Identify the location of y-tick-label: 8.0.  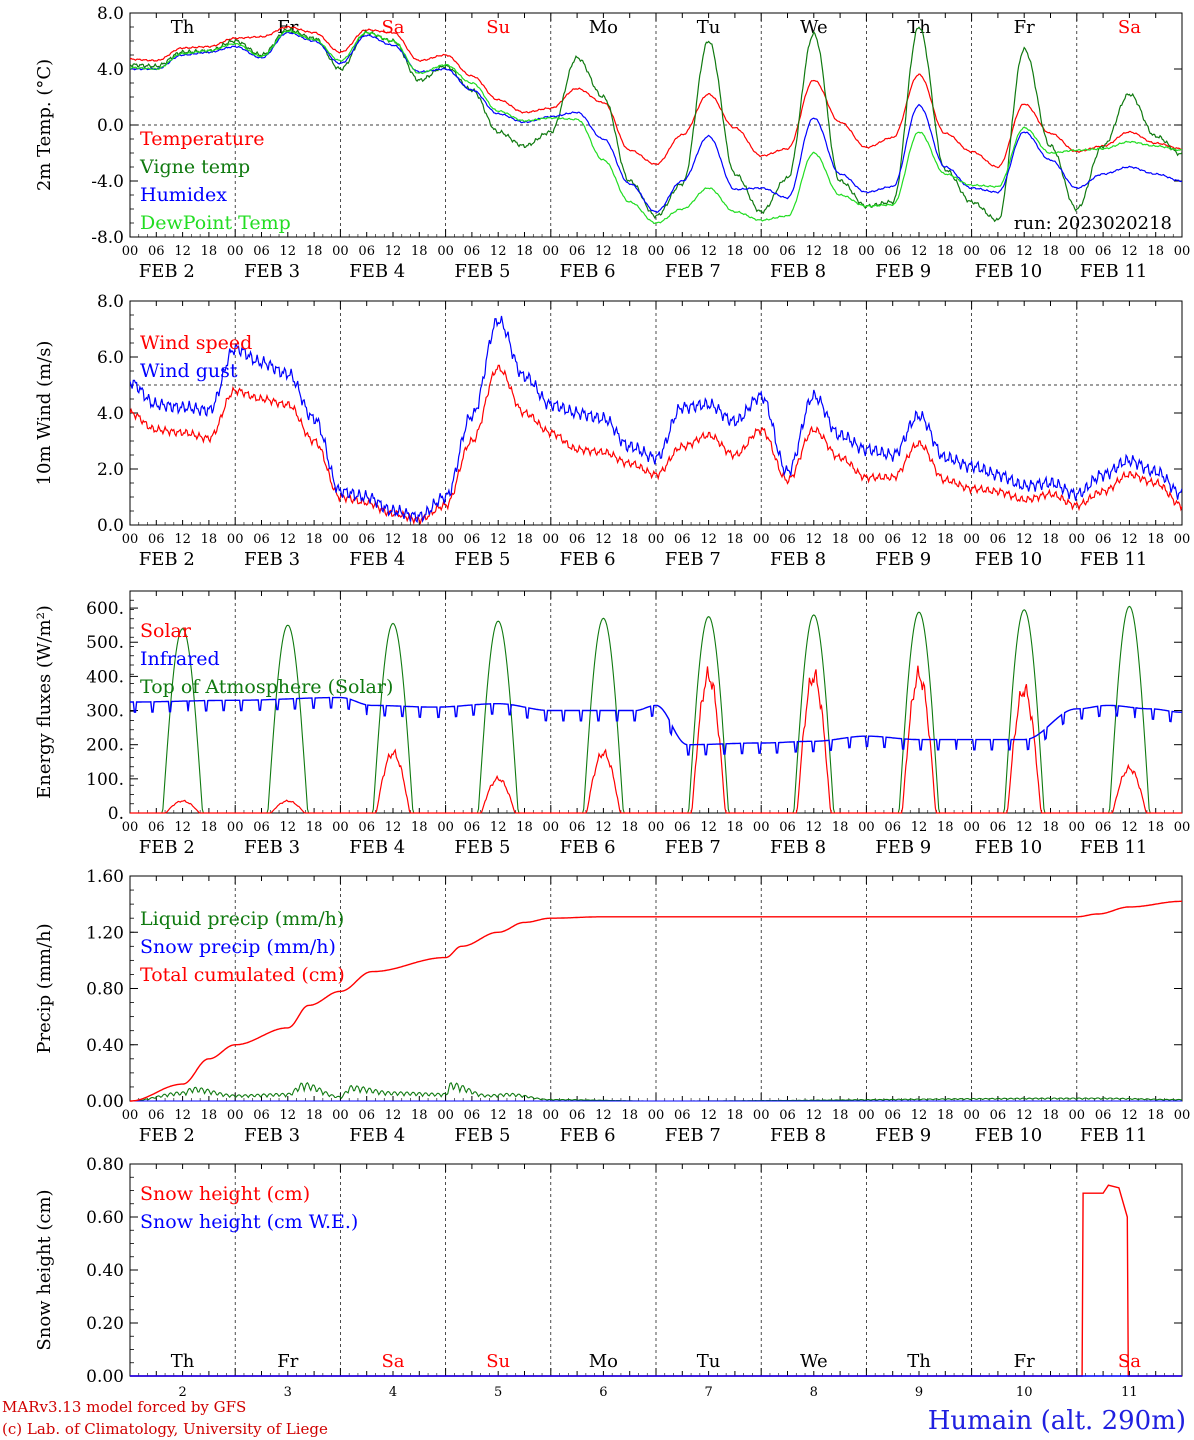
(110, 302).